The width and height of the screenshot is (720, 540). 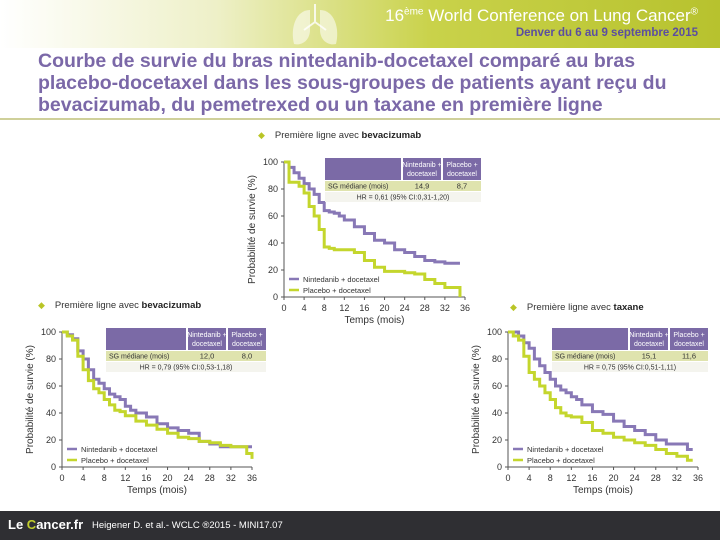 I want to click on hazard-ratio-text: HR = 0,75 (95% CI:0,51-1,11), so click(x=630, y=368).